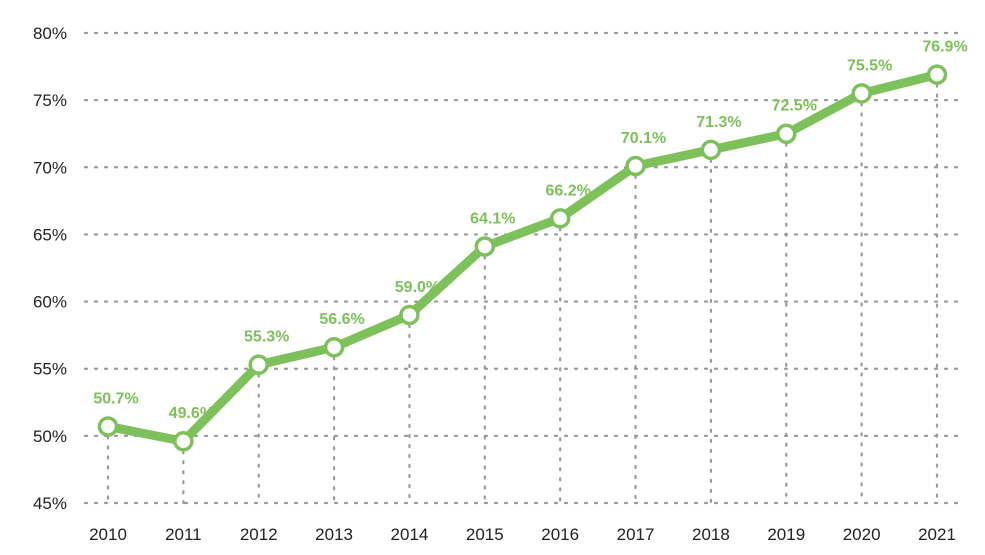 This screenshot has width=985, height=555. What do you see at coordinates (869, 65) in the screenshot?
I see `data-label: 75.5%` at bounding box center [869, 65].